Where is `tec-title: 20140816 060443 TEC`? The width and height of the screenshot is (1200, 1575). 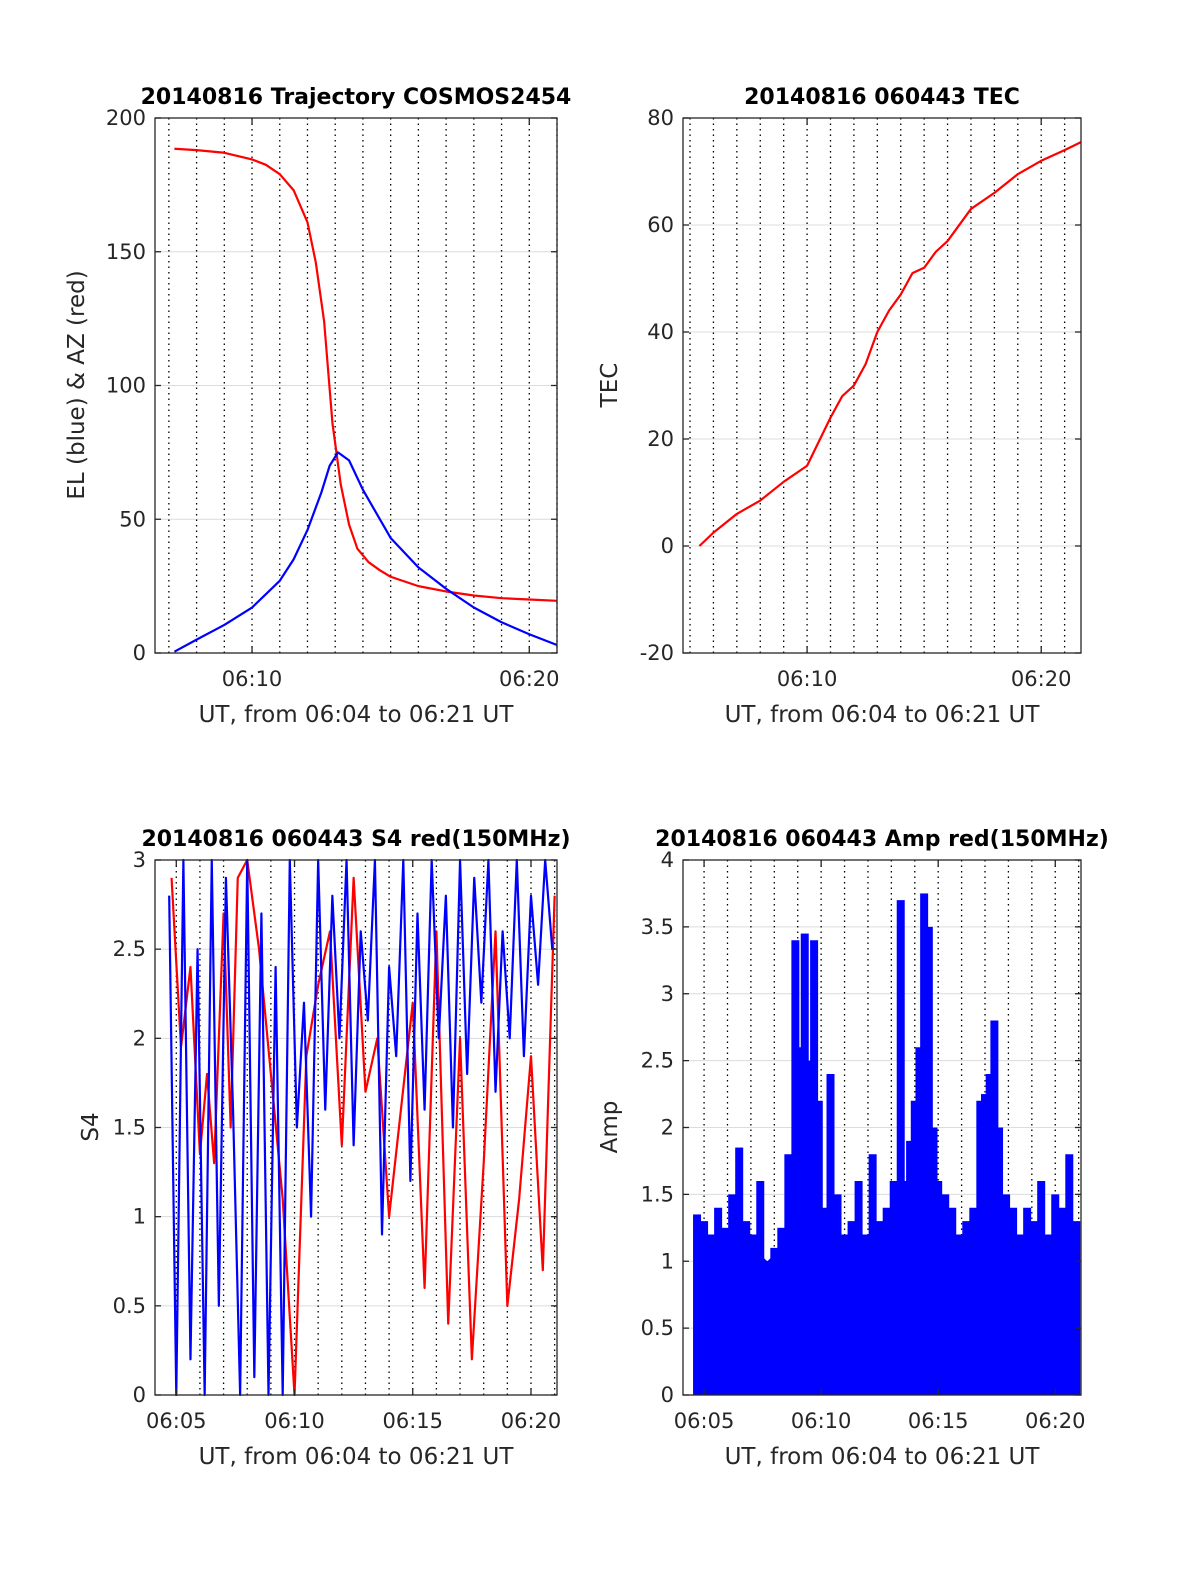 tec-title: 20140816 060443 TEC is located at coordinates (882, 97).